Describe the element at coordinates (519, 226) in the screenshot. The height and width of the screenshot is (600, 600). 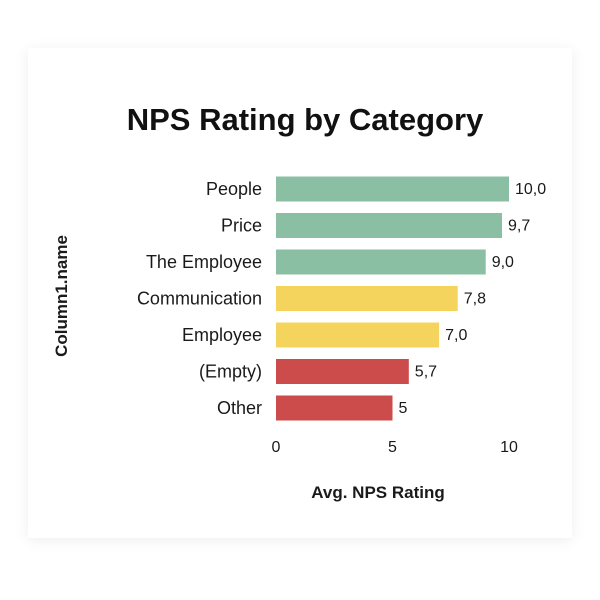
I see `value-label: 9,7` at that location.